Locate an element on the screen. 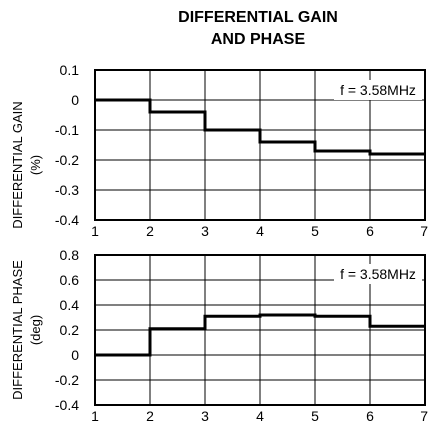 This screenshot has width=430, height=432. gain-annotation-bg is located at coordinates (378, 90).